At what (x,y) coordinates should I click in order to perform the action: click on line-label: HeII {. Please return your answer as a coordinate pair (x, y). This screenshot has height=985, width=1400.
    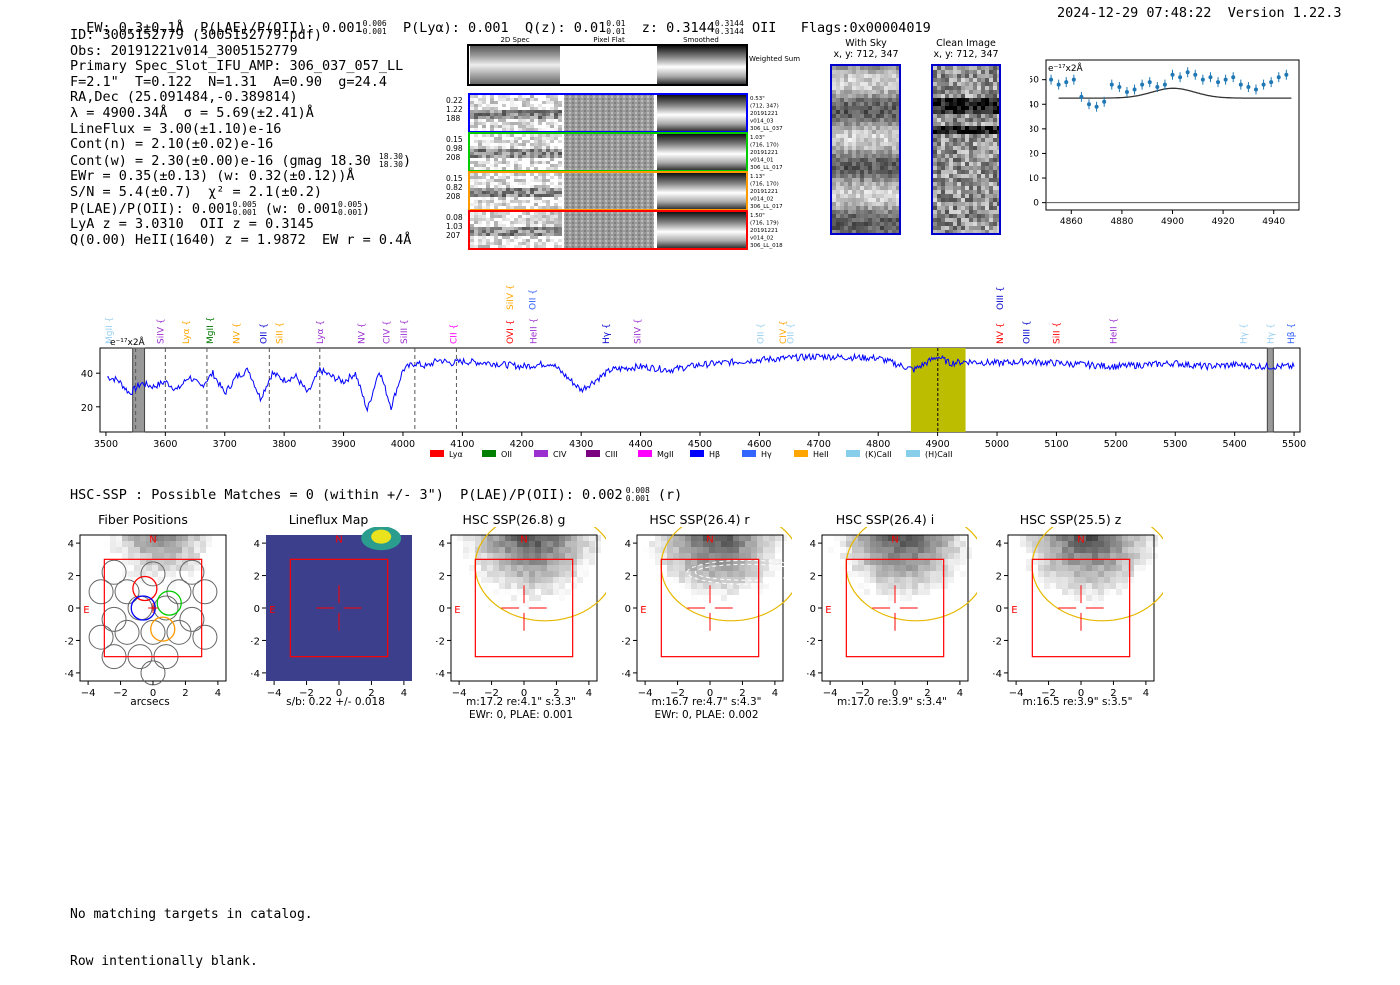
    Looking at the image, I should click on (1114, 331).